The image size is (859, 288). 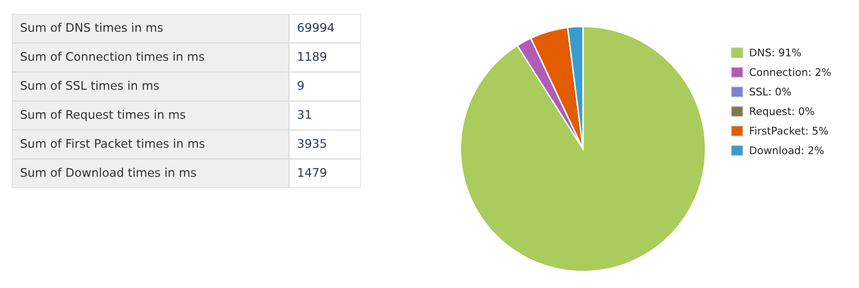 I want to click on text: Sum of SSL times in ms, so click(x=89, y=85).